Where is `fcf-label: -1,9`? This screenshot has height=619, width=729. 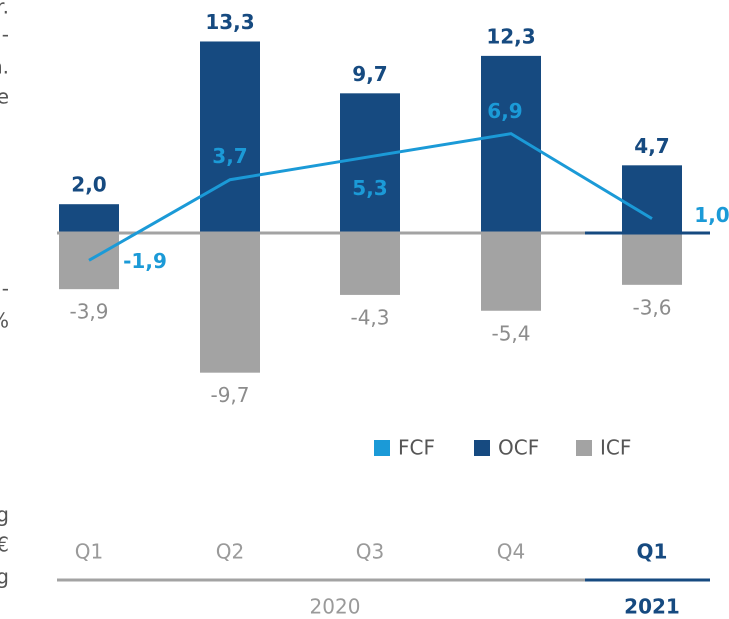
fcf-label: -1,9 is located at coordinates (145, 261).